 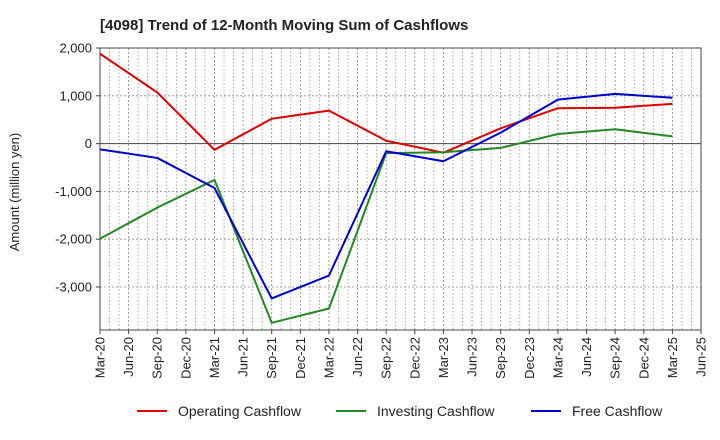 What do you see at coordinates (73, 286) in the screenshot?
I see `y-tick-label: -3,000` at bounding box center [73, 286].